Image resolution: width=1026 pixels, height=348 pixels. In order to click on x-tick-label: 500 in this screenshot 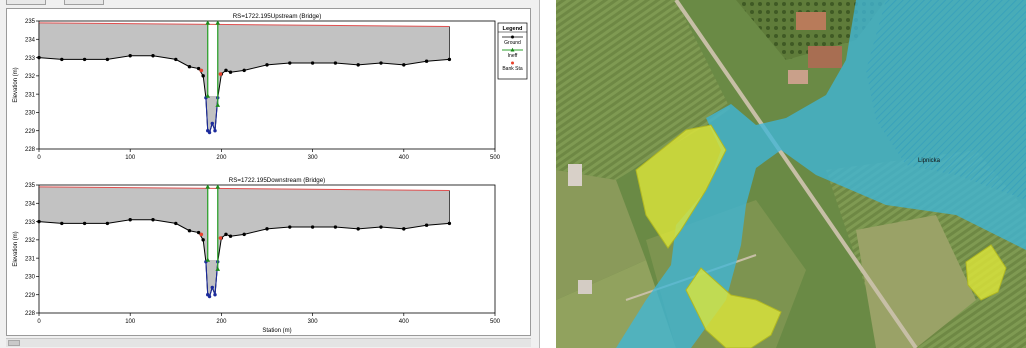, I will do `click(495, 158)`.